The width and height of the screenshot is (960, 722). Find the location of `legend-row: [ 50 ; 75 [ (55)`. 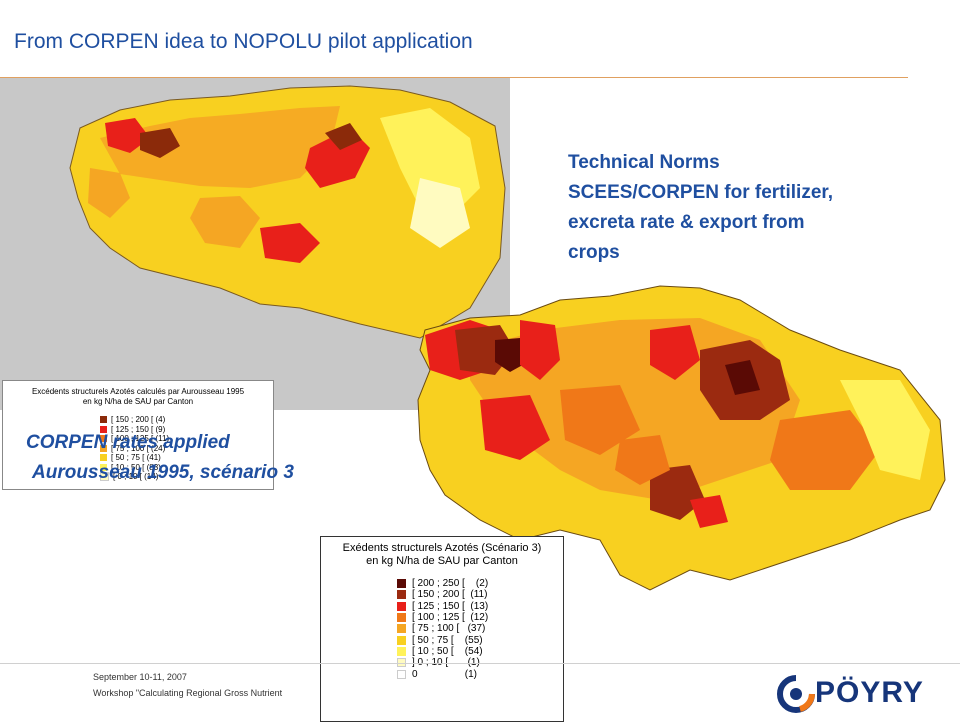

legend-row: [ 50 ; 75 [ (55) is located at coordinates (442, 640).